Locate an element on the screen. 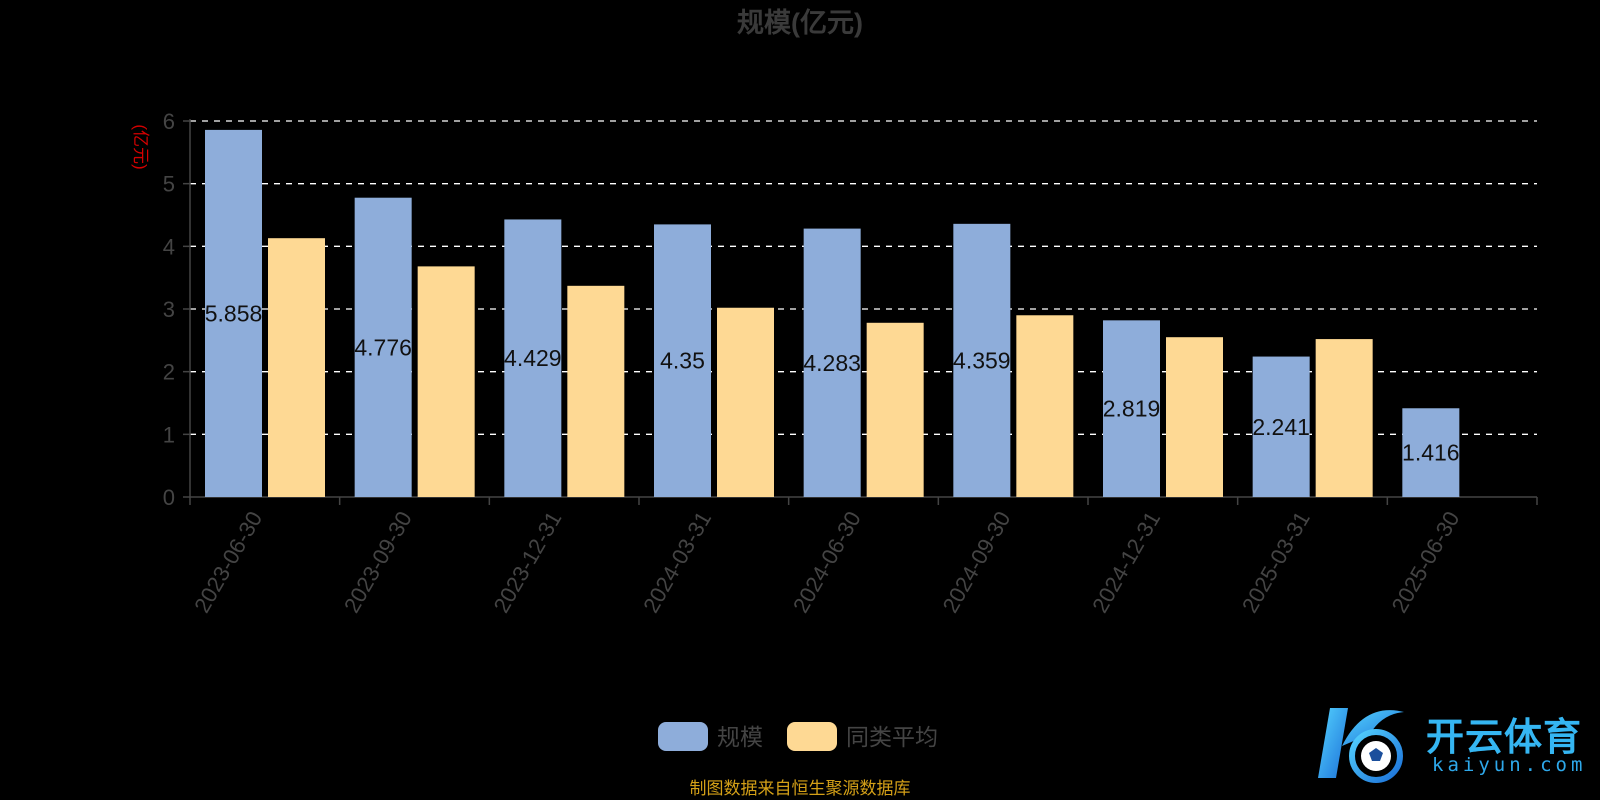  x-tick-label: 2023-09-30 is located at coordinates (378, 562).